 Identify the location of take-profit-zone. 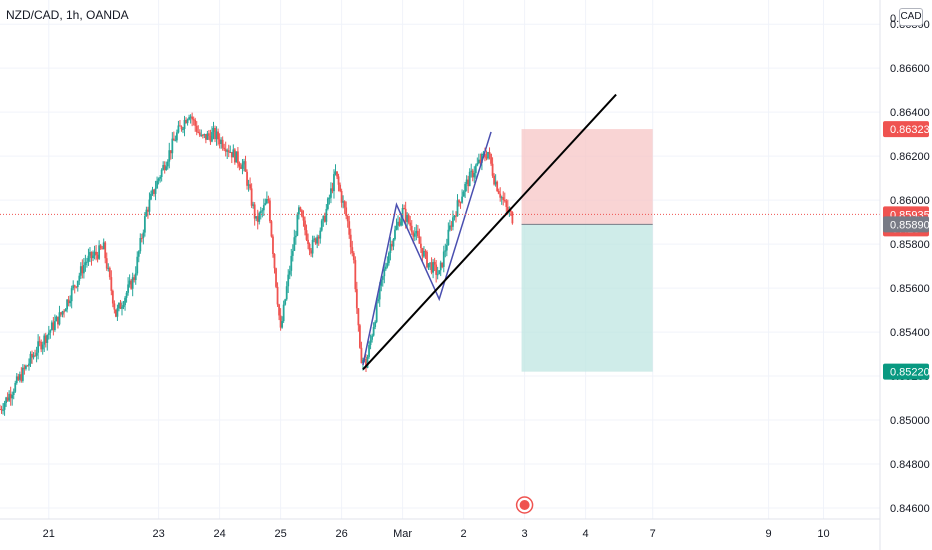
(587, 298).